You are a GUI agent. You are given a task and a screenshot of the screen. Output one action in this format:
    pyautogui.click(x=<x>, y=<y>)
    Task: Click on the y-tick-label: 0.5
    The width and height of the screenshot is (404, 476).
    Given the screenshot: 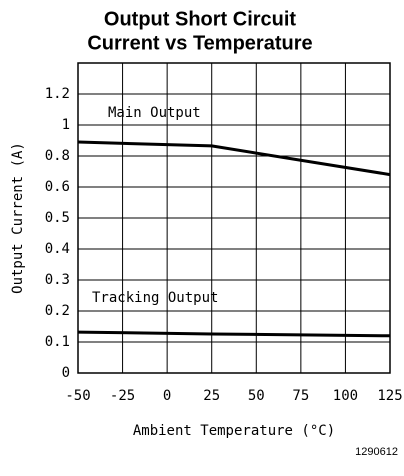 What is the action you would take?
    pyautogui.click(x=57, y=218)
    